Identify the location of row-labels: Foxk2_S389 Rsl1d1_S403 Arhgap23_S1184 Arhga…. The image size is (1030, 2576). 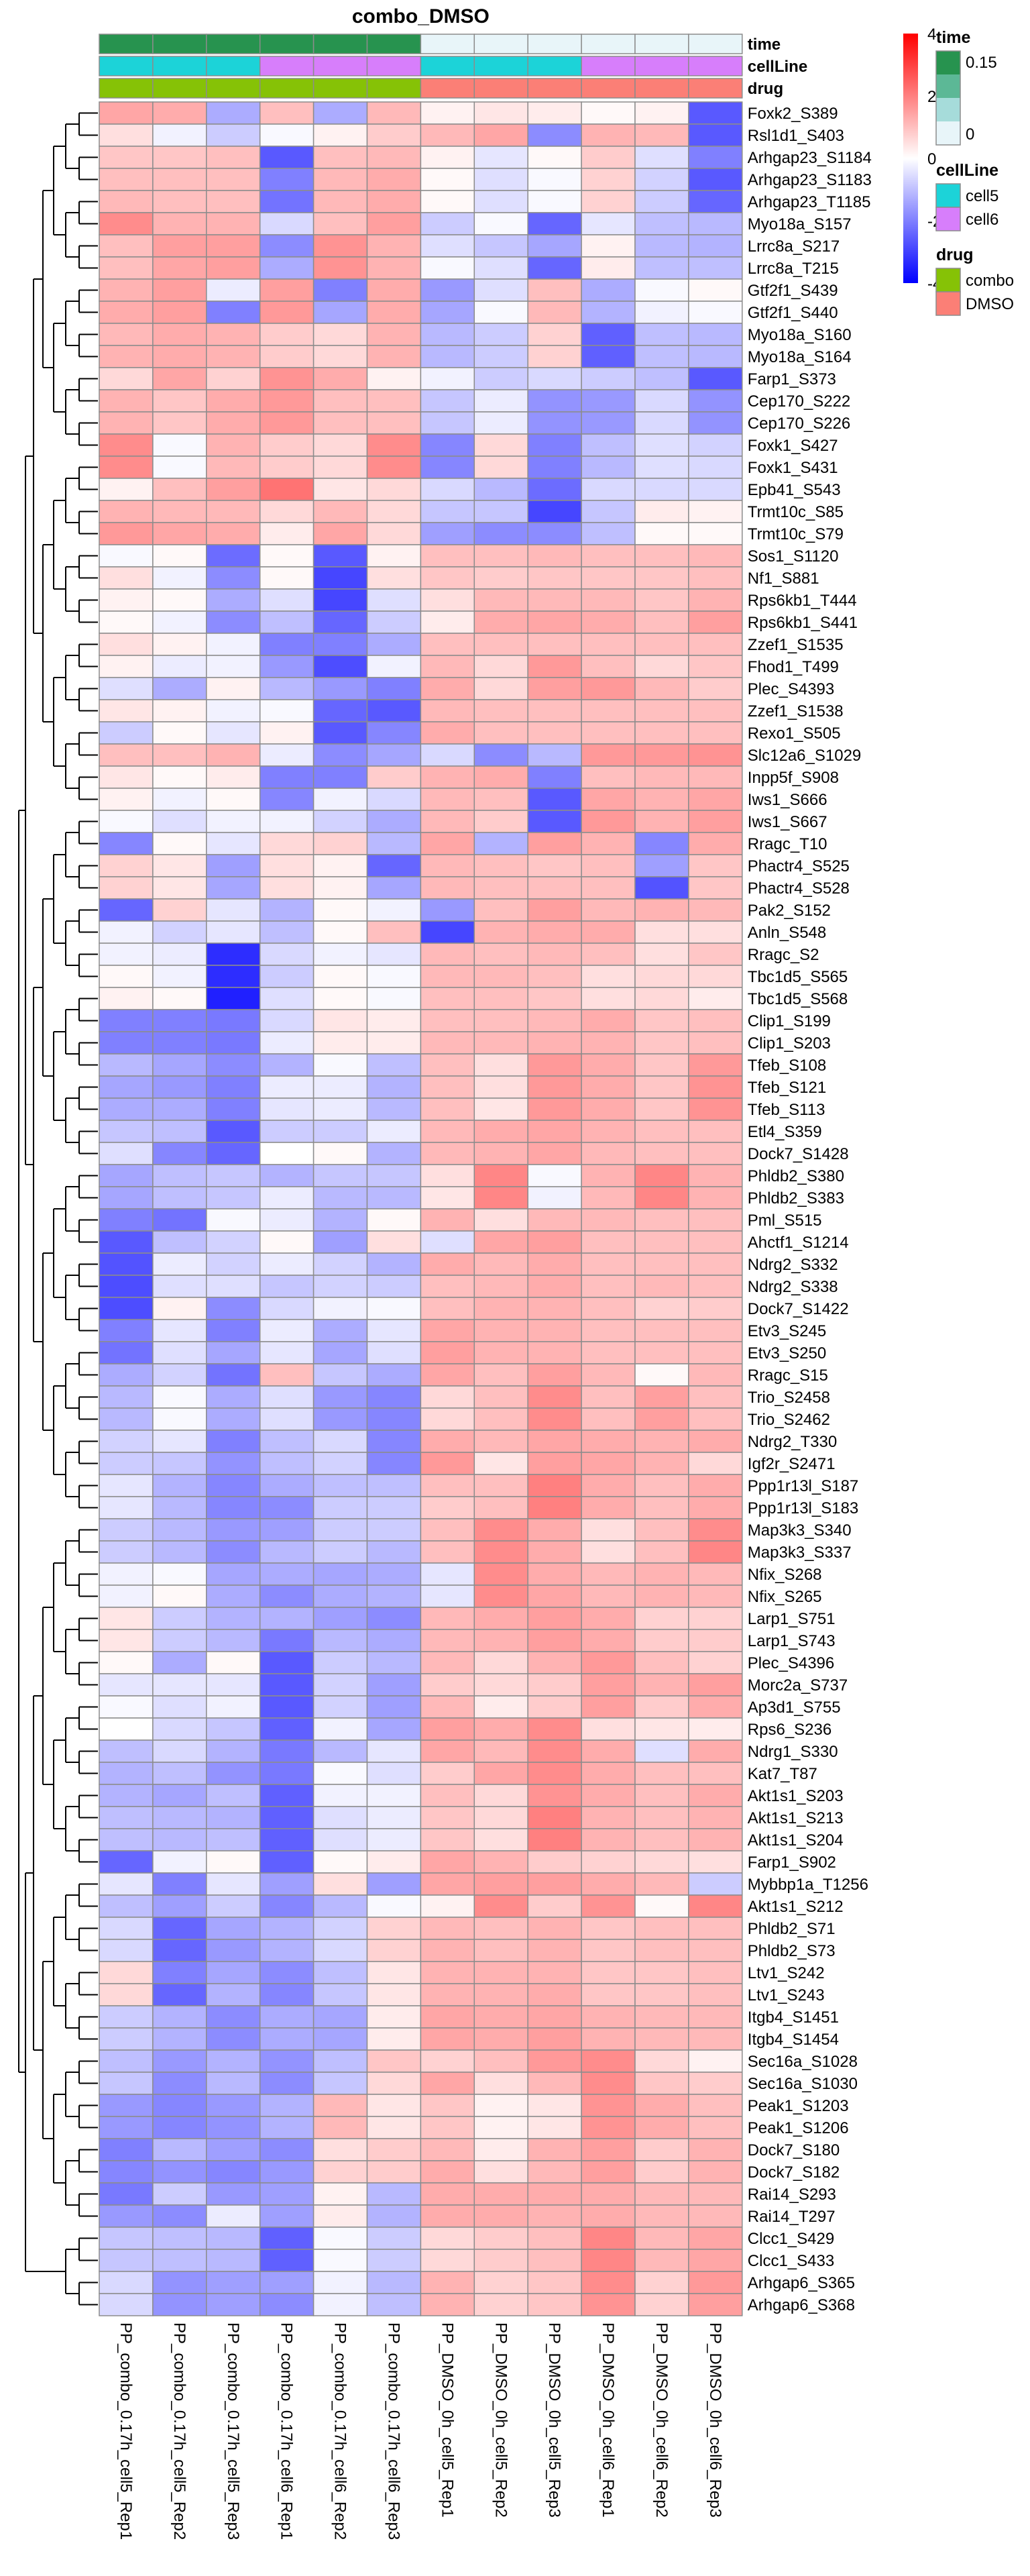
(810, 1209).